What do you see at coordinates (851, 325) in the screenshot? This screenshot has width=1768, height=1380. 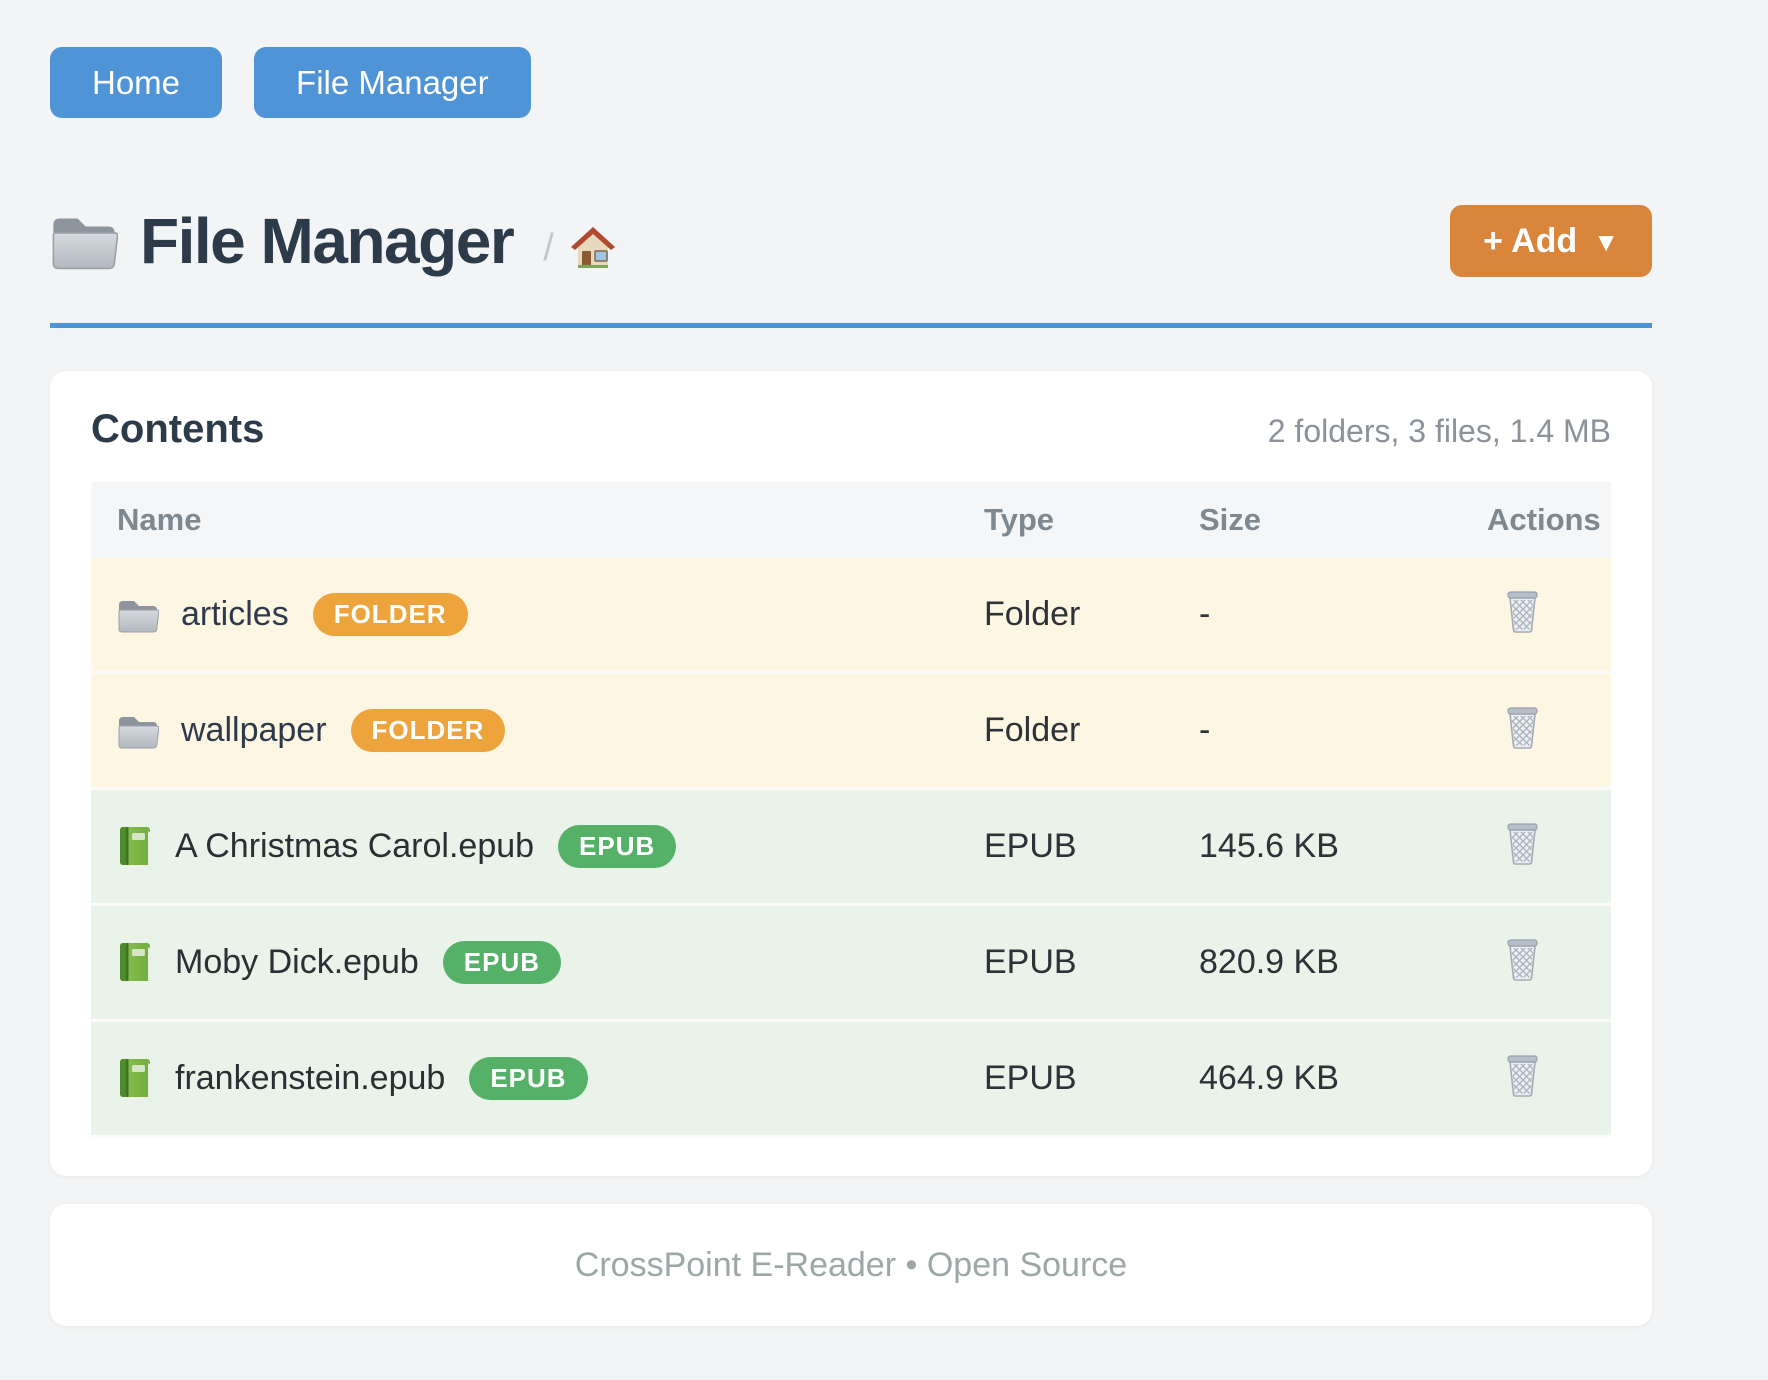 I see `title-divider` at bounding box center [851, 325].